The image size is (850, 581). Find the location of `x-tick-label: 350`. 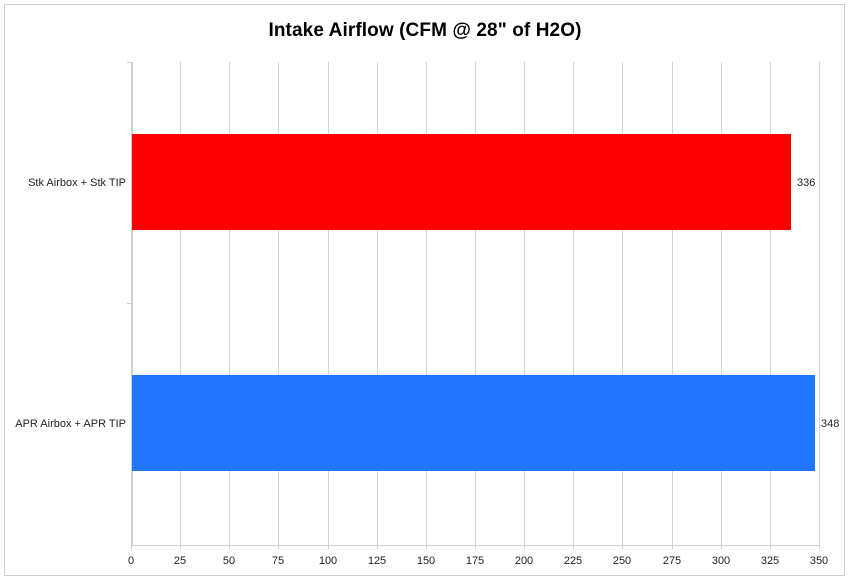

x-tick-label: 350 is located at coordinates (819, 561).